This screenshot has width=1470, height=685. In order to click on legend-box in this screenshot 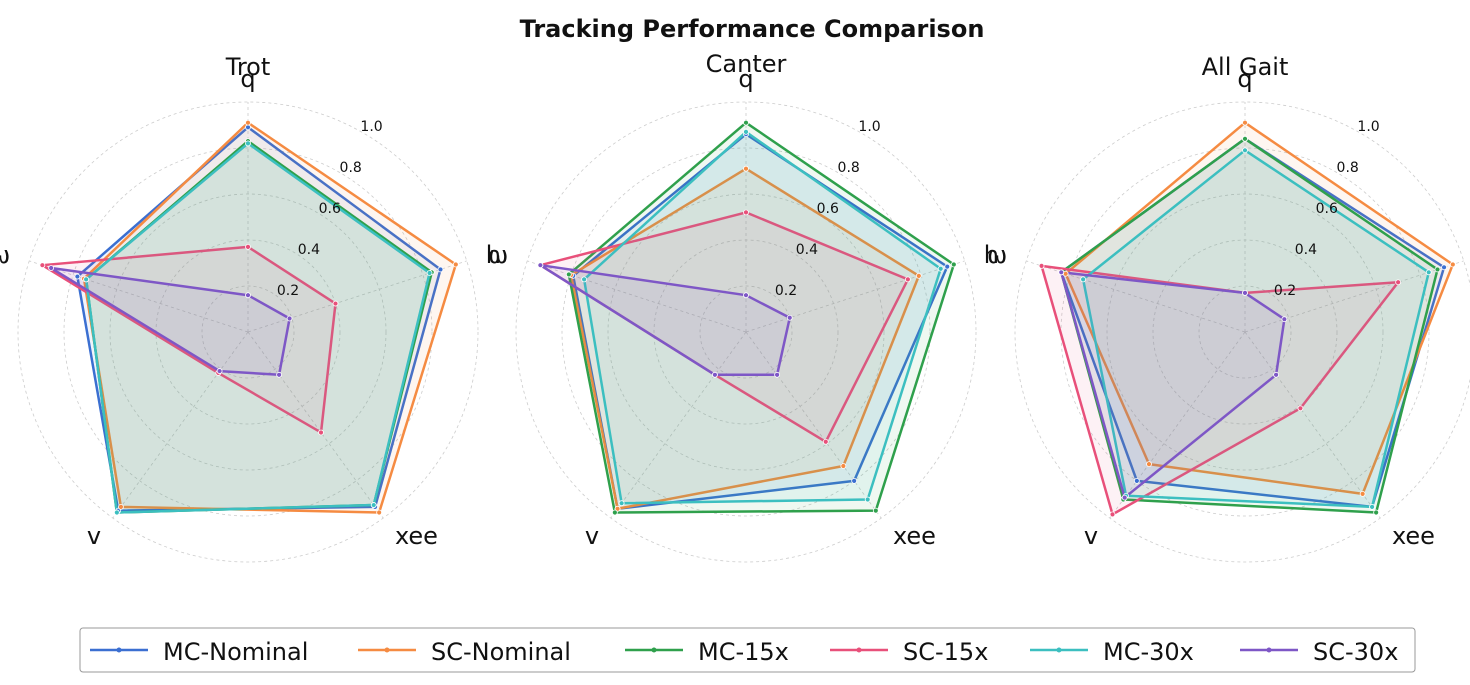, I will do `click(747, 650)`.